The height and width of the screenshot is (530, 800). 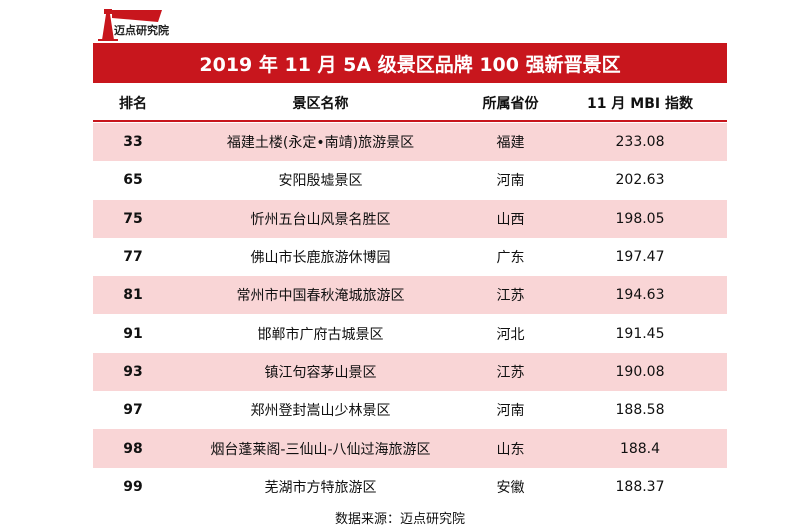 What do you see at coordinates (133, 371) in the screenshot?
I see `rank: 93` at bounding box center [133, 371].